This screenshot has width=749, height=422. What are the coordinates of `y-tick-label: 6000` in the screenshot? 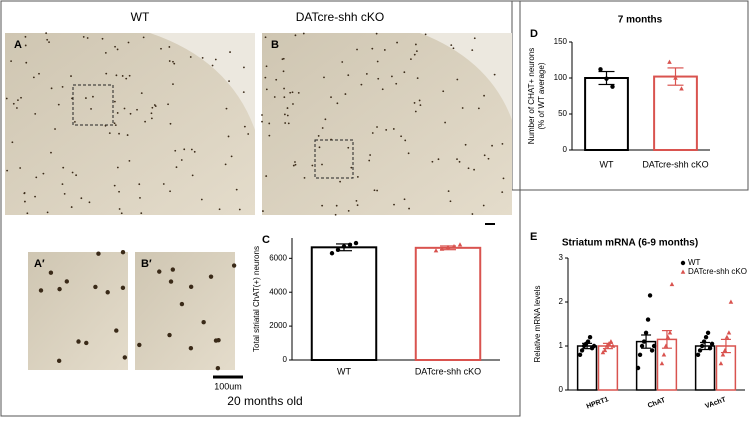 It's located at (278, 257).